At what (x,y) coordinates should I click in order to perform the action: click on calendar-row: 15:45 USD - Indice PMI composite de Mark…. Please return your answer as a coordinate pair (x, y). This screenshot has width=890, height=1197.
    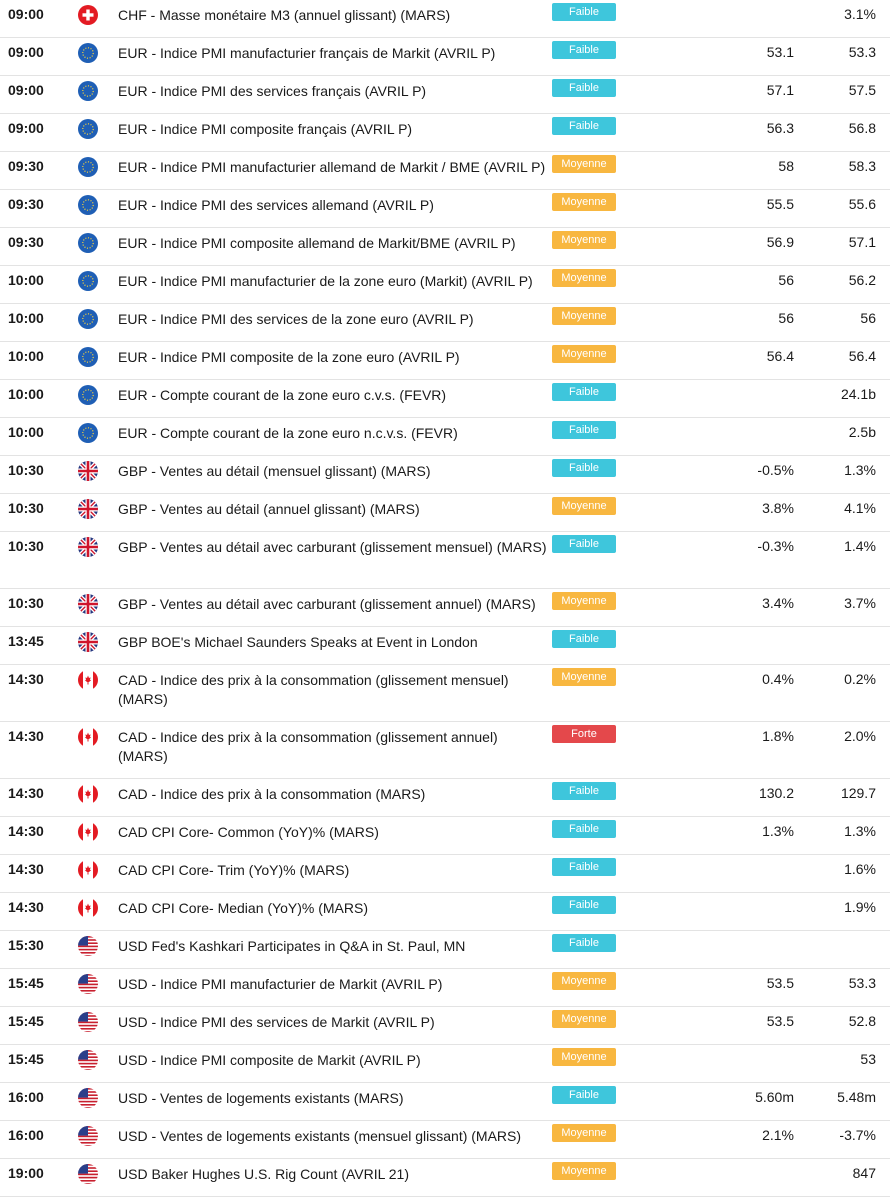
    Looking at the image, I should click on (445, 1064).